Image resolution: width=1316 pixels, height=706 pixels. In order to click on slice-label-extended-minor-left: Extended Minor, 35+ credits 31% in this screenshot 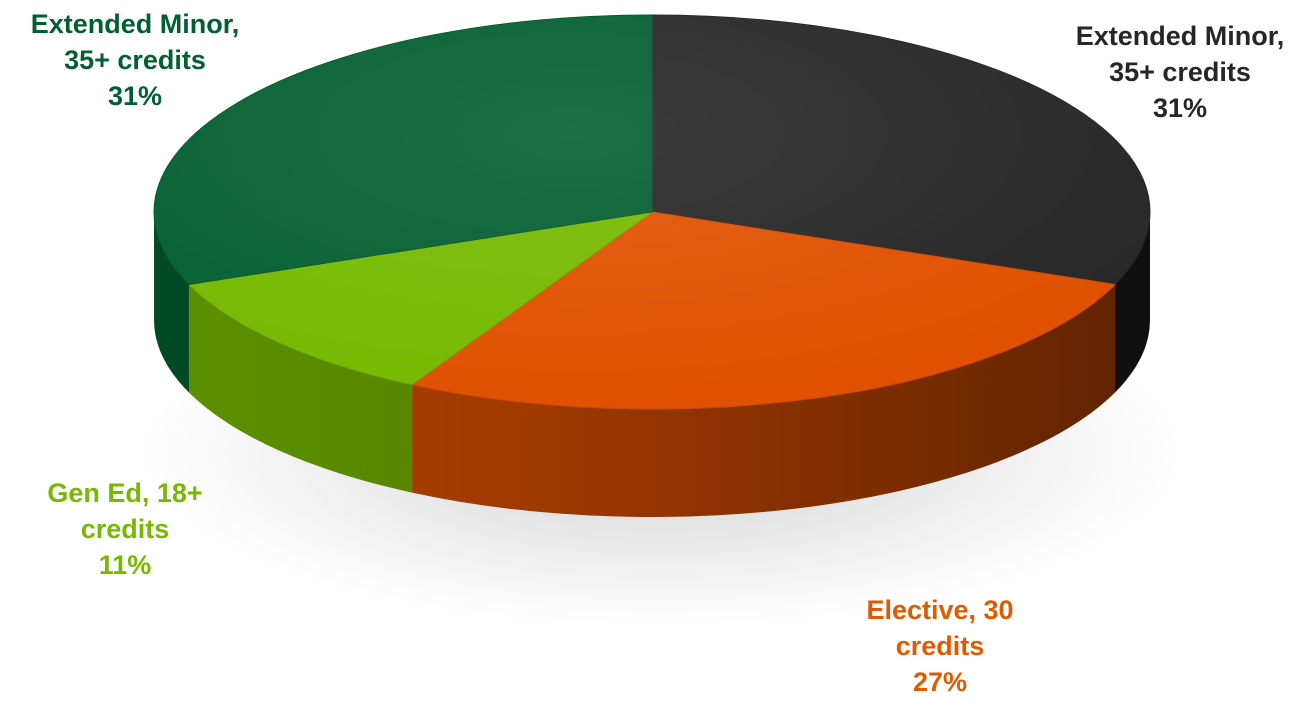, I will do `click(135, 60)`.